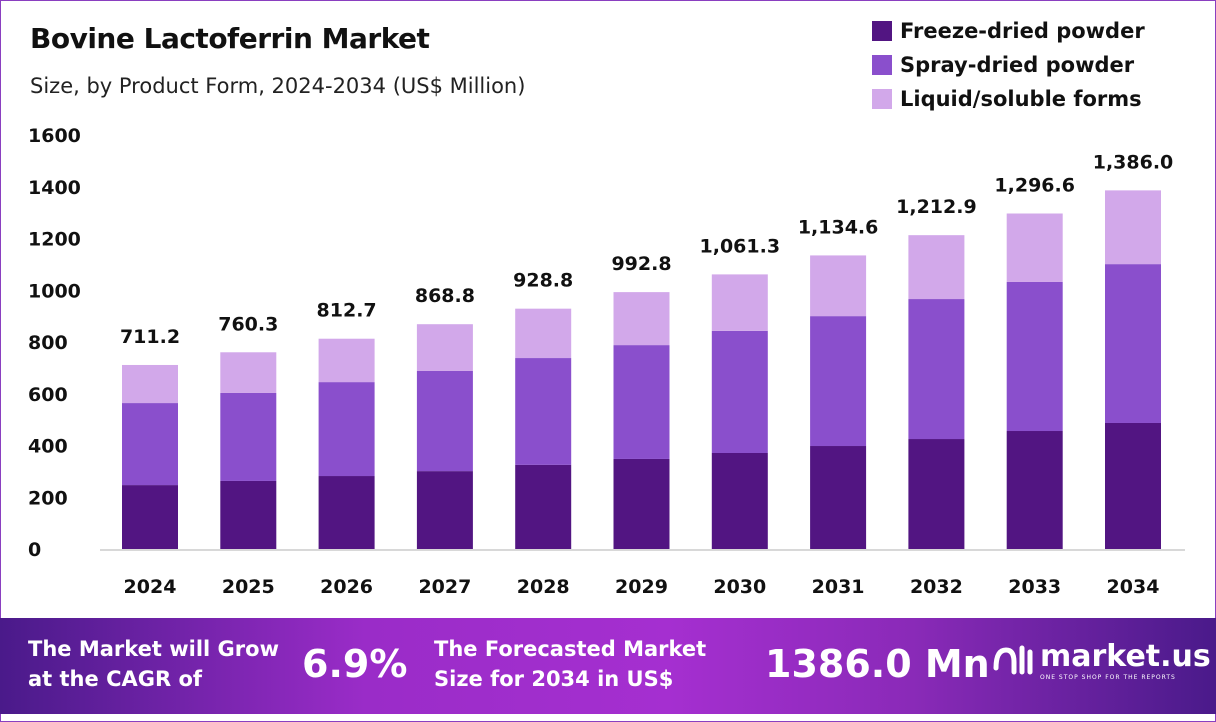 The height and width of the screenshot is (722, 1216). What do you see at coordinates (115, 679) in the screenshot?
I see `cagr-label-line: at the CAGR of` at bounding box center [115, 679].